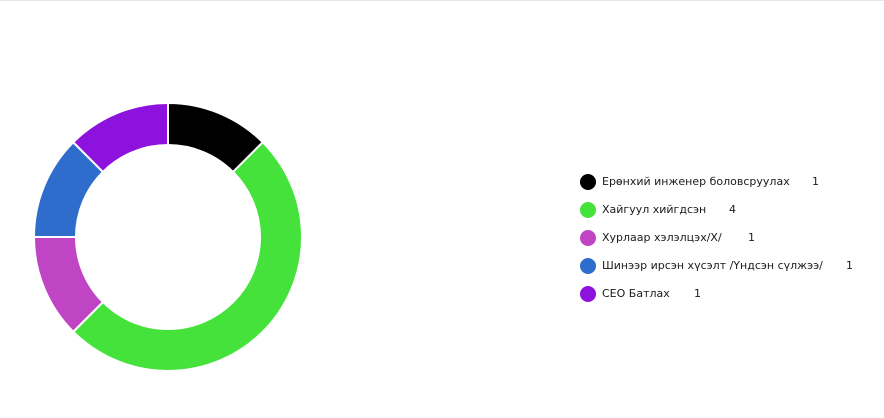 This screenshot has width=884, height=418. What do you see at coordinates (442, 0) in the screenshot?
I see `top-divider` at bounding box center [442, 0].